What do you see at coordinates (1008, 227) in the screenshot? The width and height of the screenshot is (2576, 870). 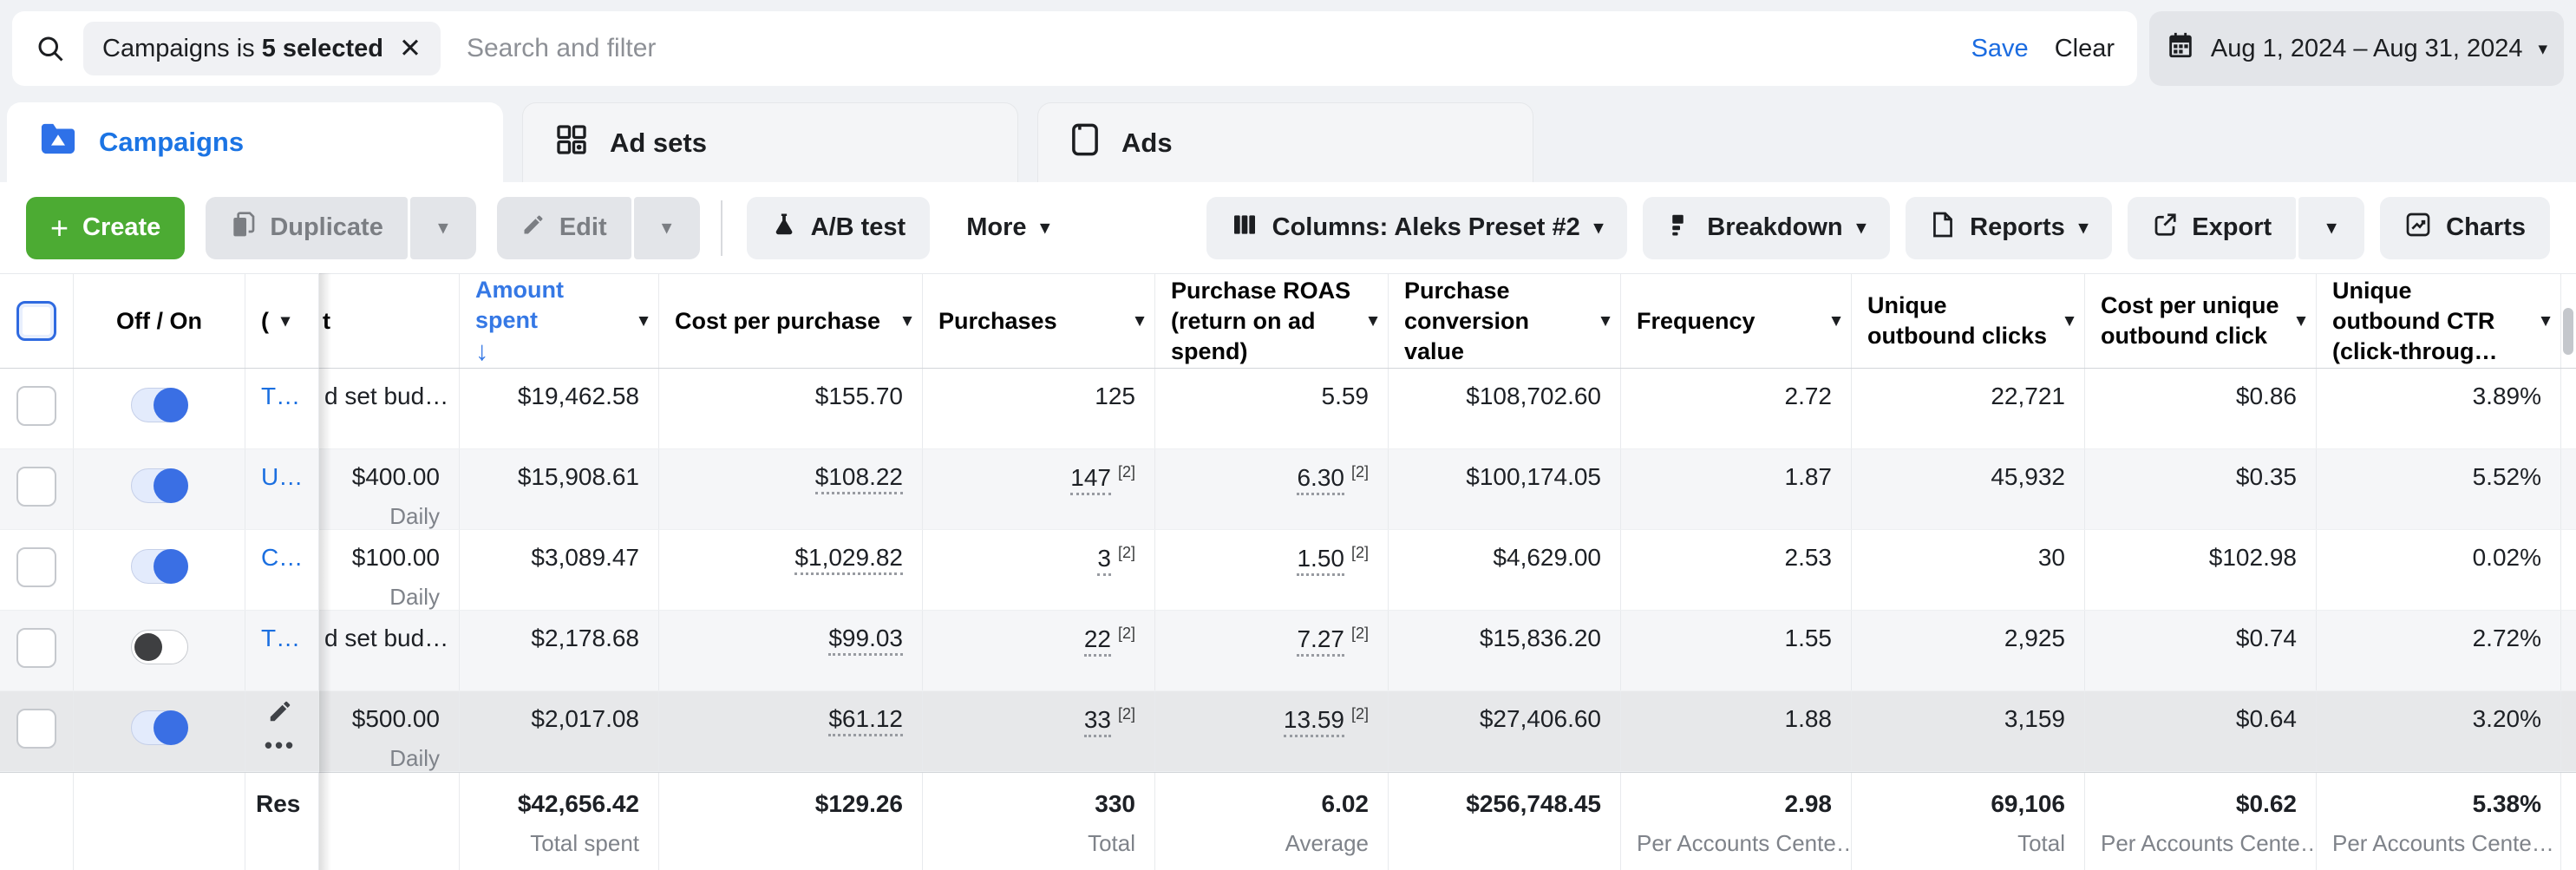 I see `more-button: More ▾` at bounding box center [1008, 227].